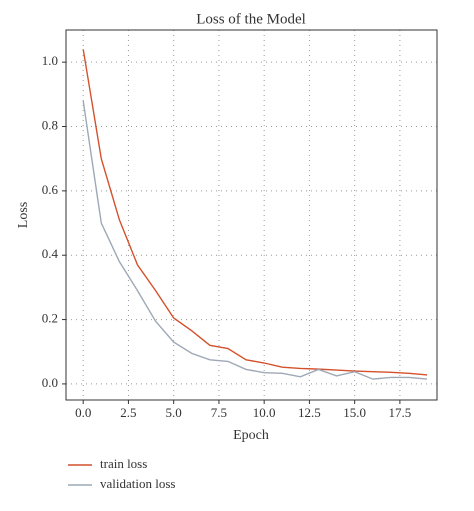  What do you see at coordinates (251, 435) in the screenshot?
I see `x-axis-label: Epoch` at bounding box center [251, 435].